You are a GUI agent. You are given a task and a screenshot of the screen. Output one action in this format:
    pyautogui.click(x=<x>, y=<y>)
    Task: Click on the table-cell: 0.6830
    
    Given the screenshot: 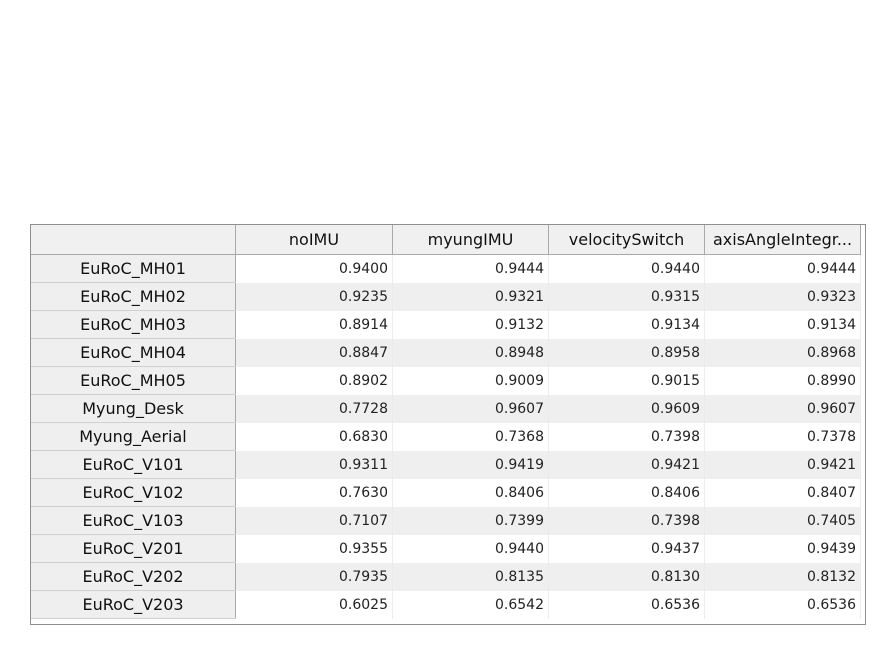 What is the action you would take?
    pyautogui.click(x=314, y=437)
    